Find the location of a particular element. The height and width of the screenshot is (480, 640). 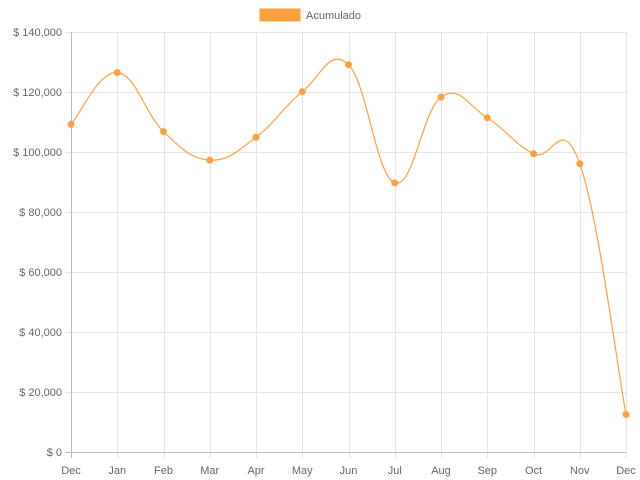

x-tick-label: May is located at coordinates (302, 471).